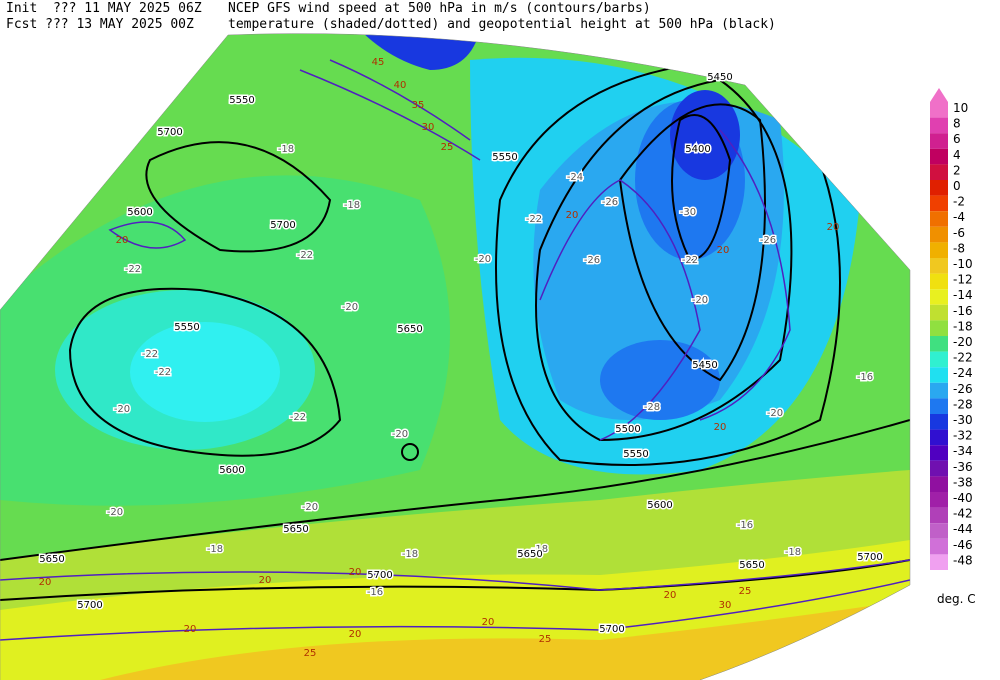 This screenshot has height=680, width=1000. Describe the element at coordinates (957, 124) in the screenshot. I see `colorbar-label: 8` at that location.